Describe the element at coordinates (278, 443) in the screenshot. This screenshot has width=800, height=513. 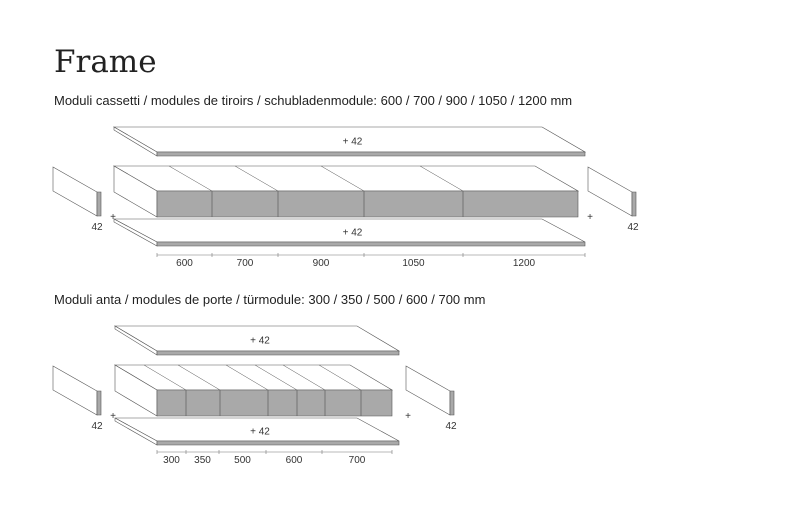
I see `bottom-shelf-1-front` at that location.